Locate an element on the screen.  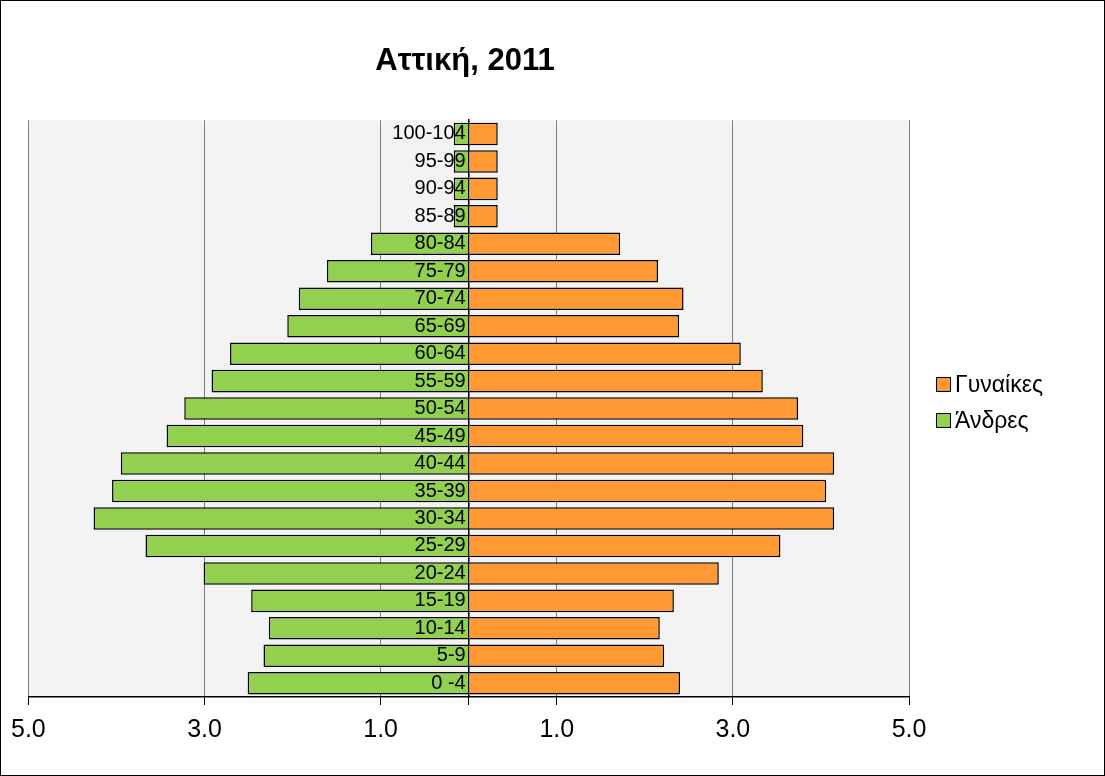
y-tick-label: 55-59 is located at coordinates (440, 379).